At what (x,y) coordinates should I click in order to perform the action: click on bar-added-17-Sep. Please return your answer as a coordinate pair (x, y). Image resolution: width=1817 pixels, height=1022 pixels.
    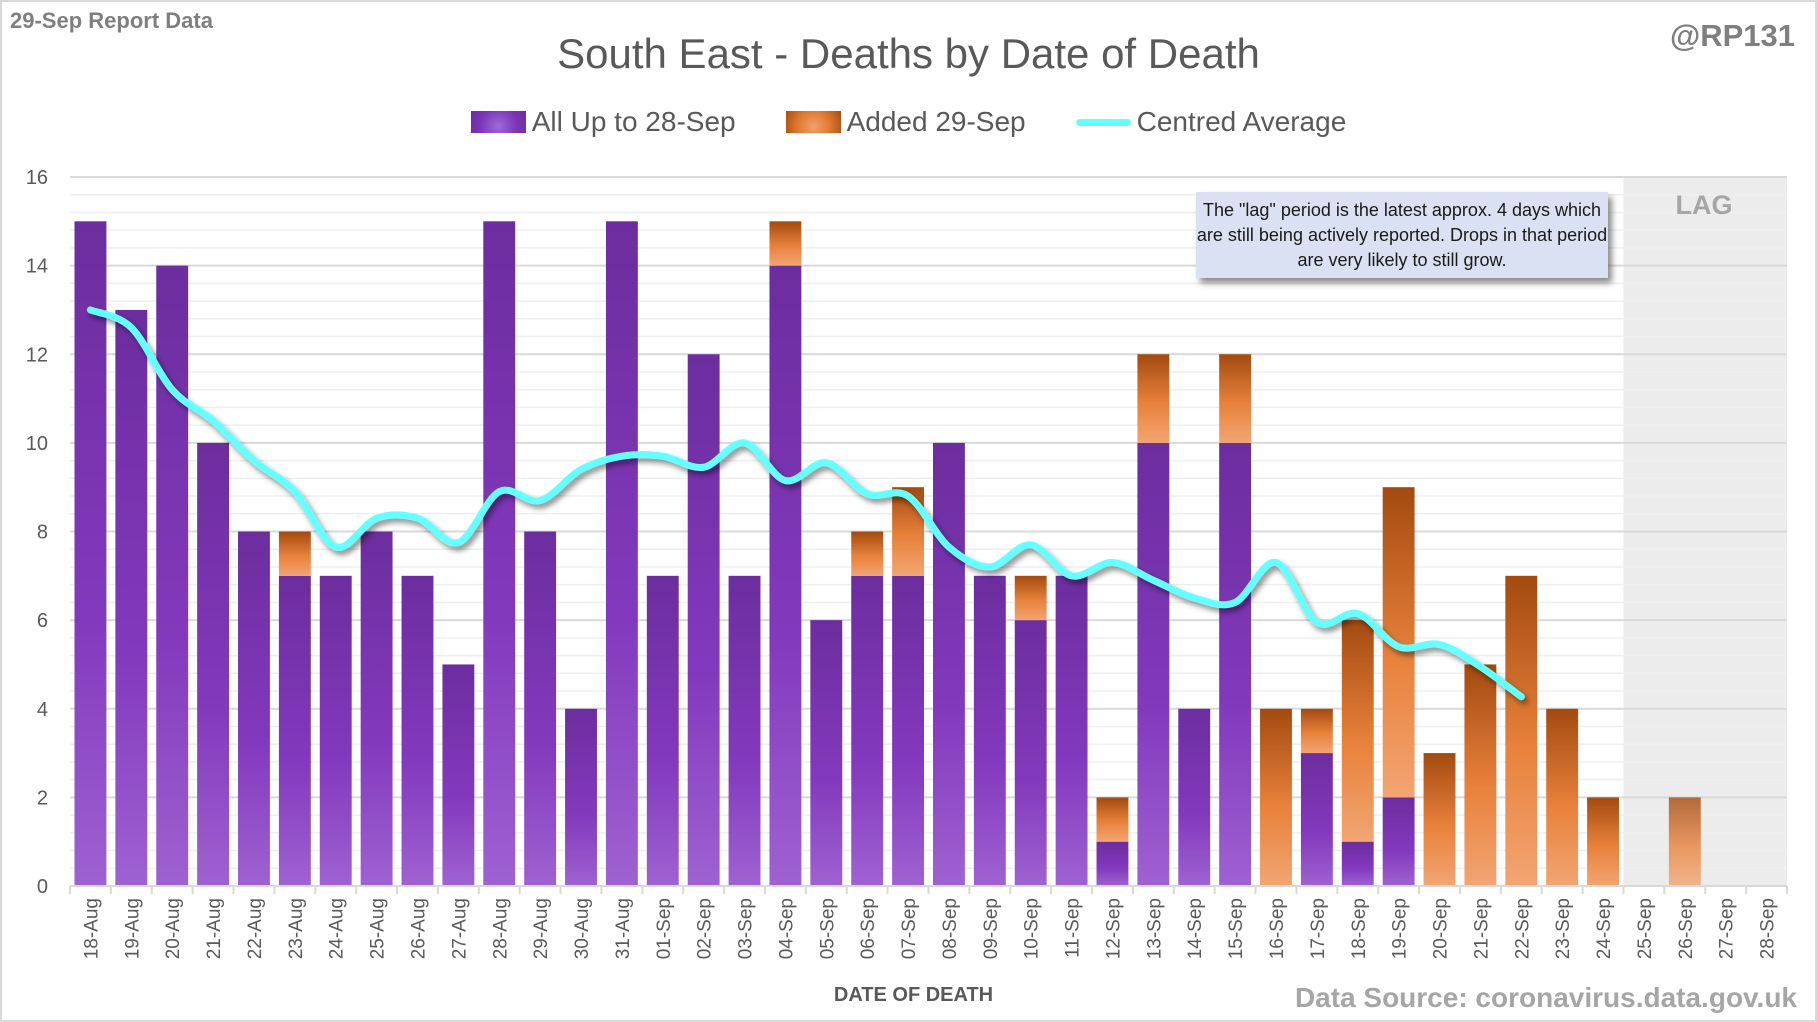
    Looking at the image, I should click on (1316, 731).